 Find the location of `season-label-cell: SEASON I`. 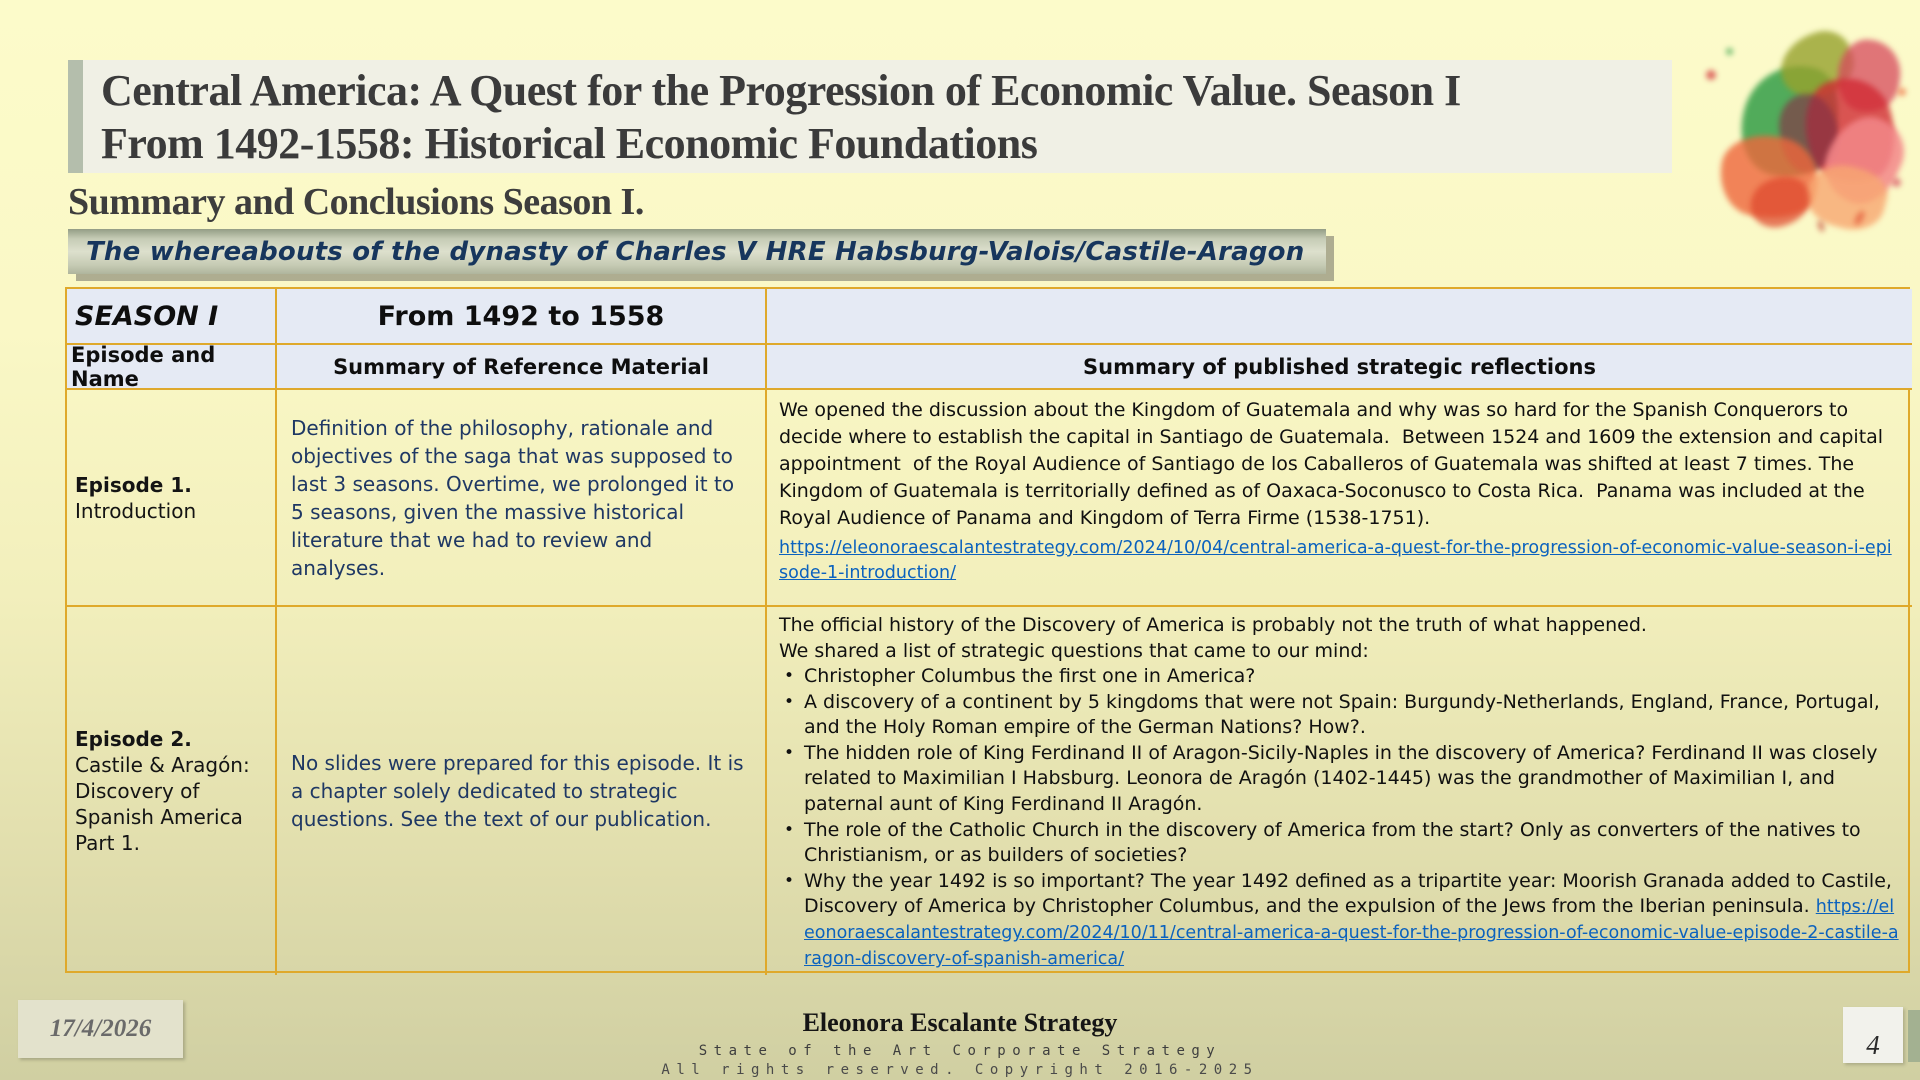

season-label-cell: SEASON I is located at coordinates (172, 317).